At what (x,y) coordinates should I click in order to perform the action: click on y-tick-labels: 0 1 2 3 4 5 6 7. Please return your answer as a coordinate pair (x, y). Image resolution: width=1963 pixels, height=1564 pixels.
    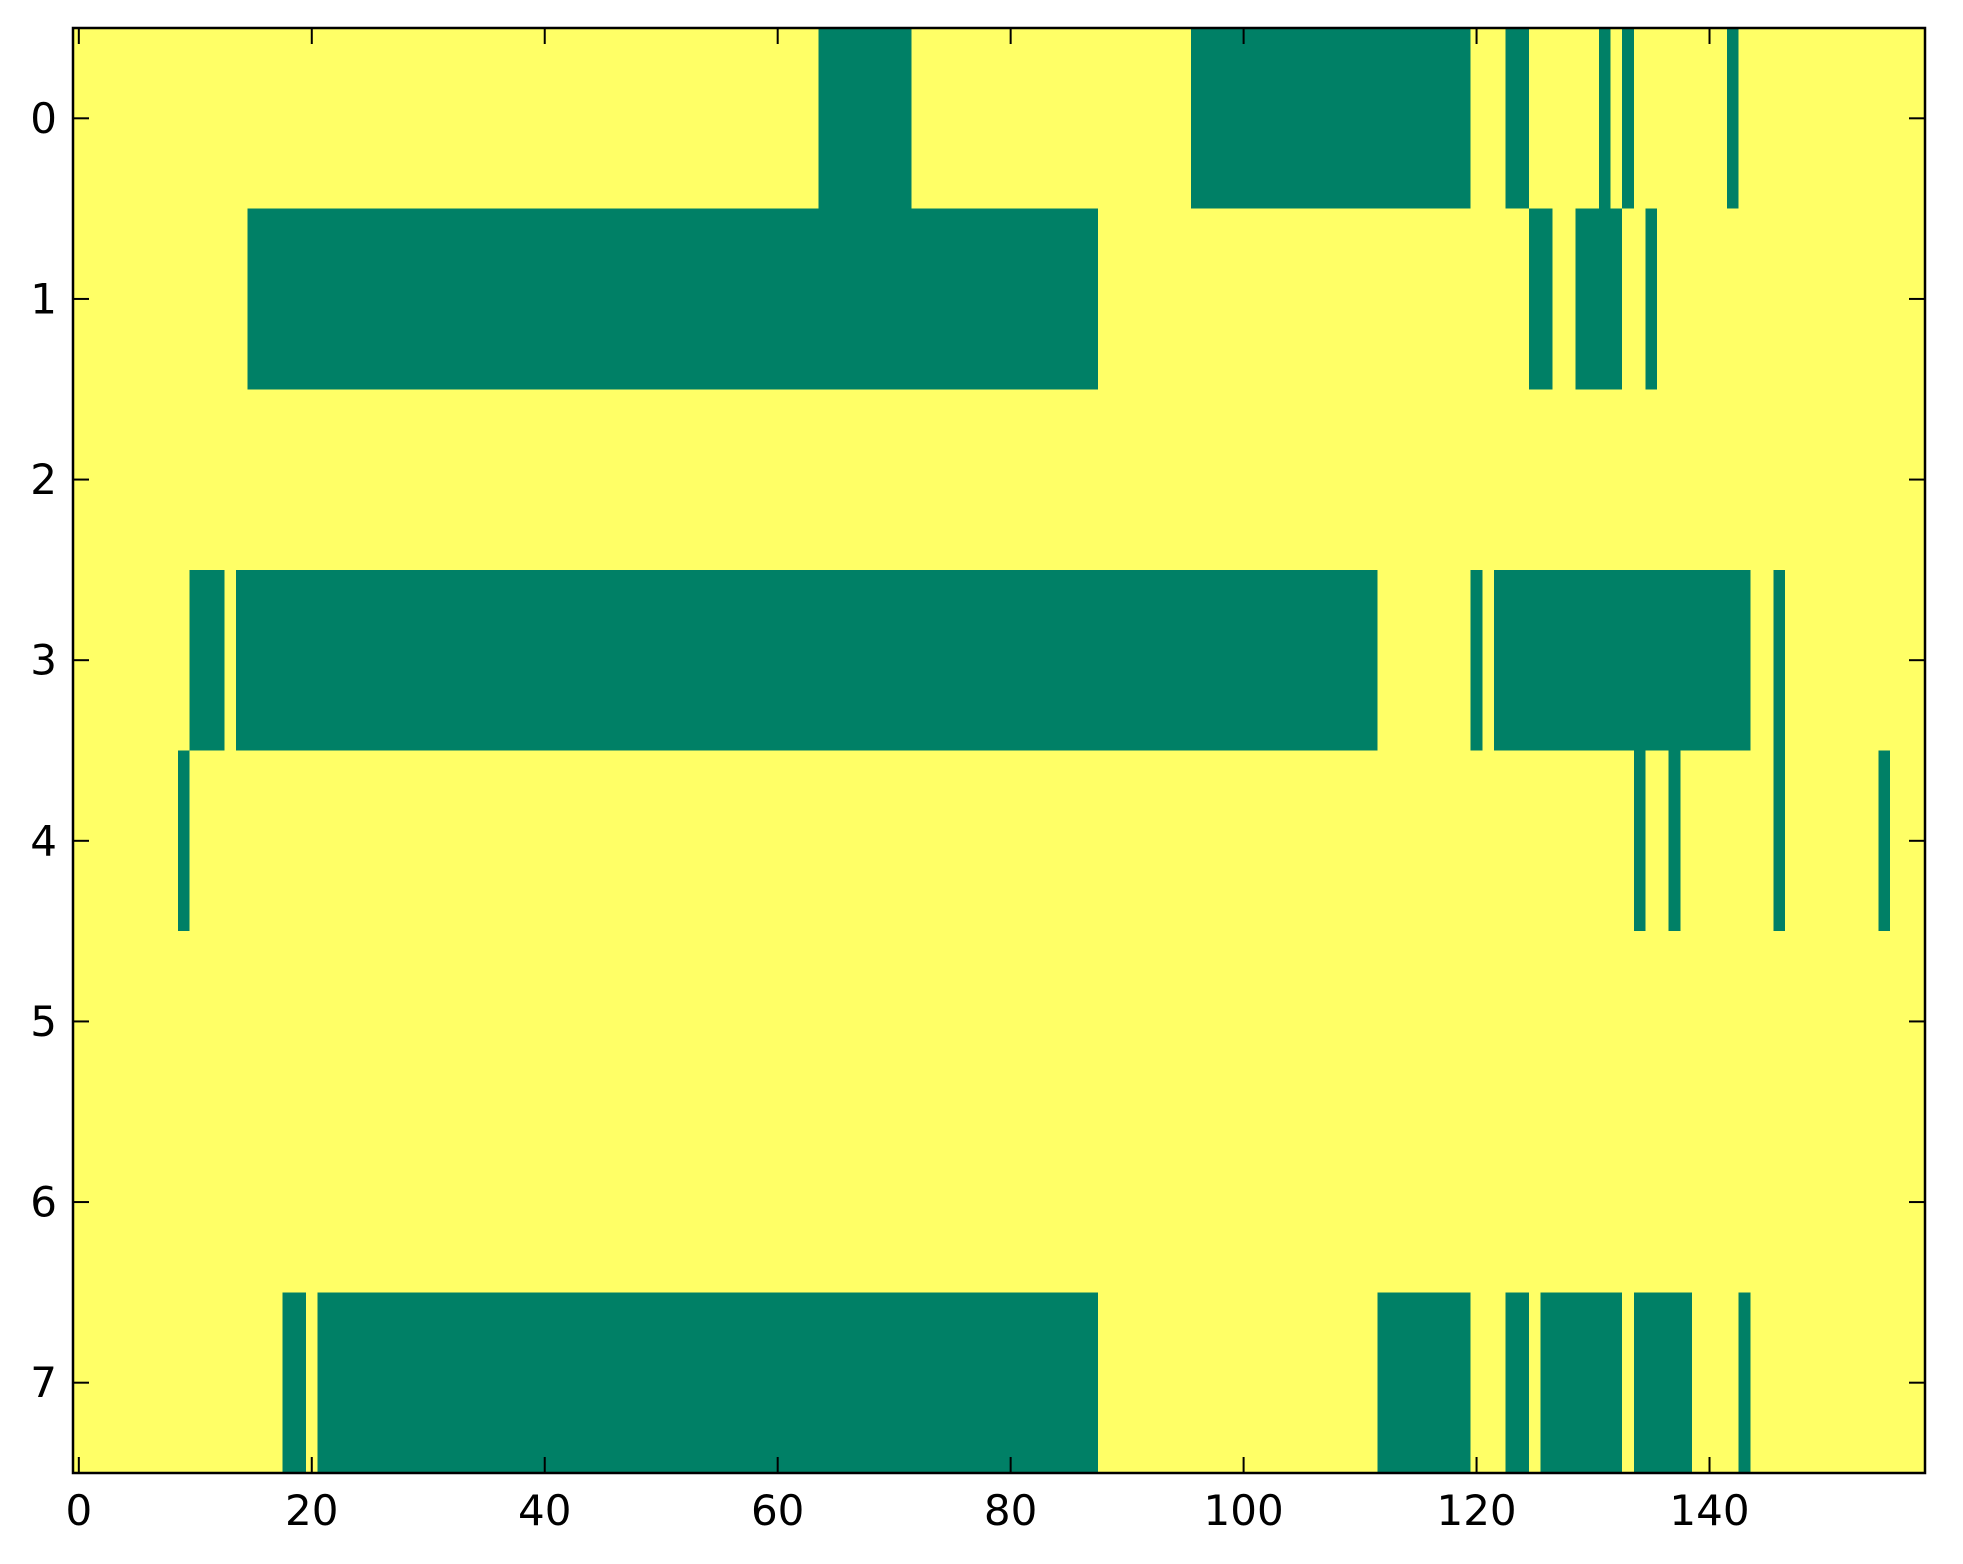
    Looking at the image, I should click on (43, 750).